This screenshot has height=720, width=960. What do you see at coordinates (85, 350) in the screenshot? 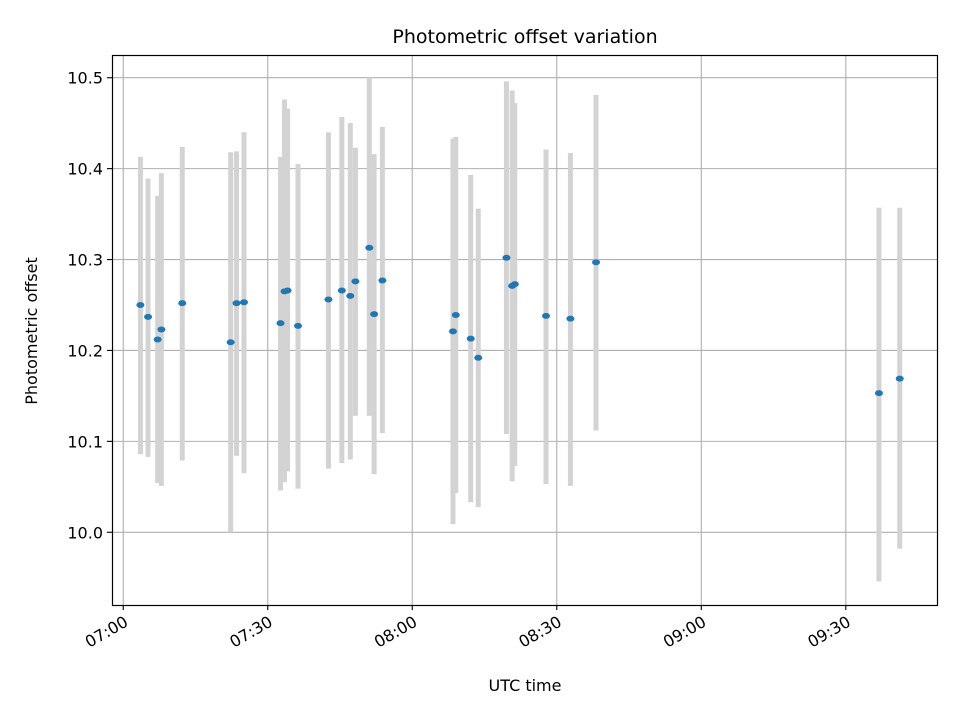
I see `y-tick-label: 10.2` at bounding box center [85, 350].